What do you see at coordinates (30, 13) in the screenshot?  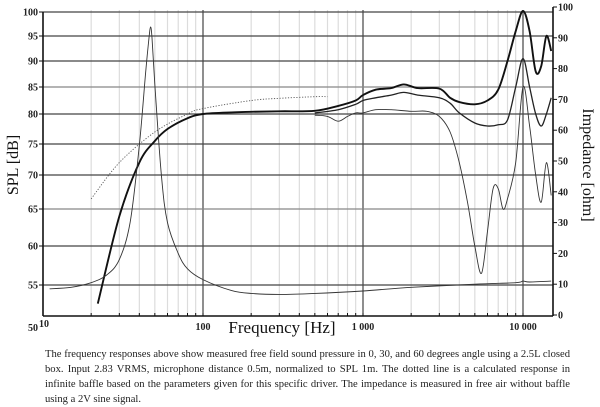 I see `y-tick-label-left: 100` at bounding box center [30, 13].